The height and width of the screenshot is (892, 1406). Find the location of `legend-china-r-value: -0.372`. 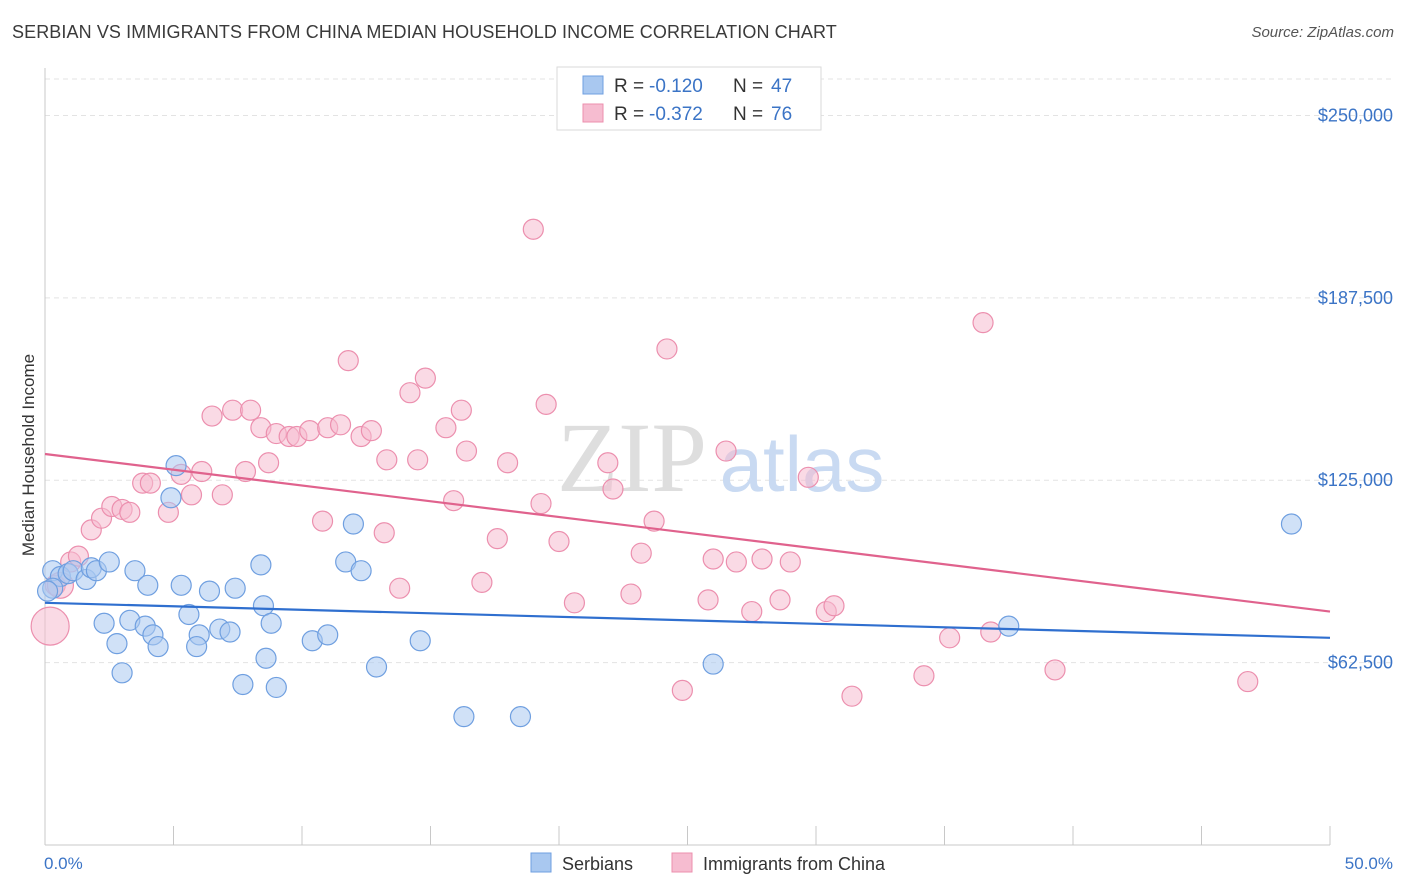

legend-china-r-value: -0.372 is located at coordinates (676, 114).